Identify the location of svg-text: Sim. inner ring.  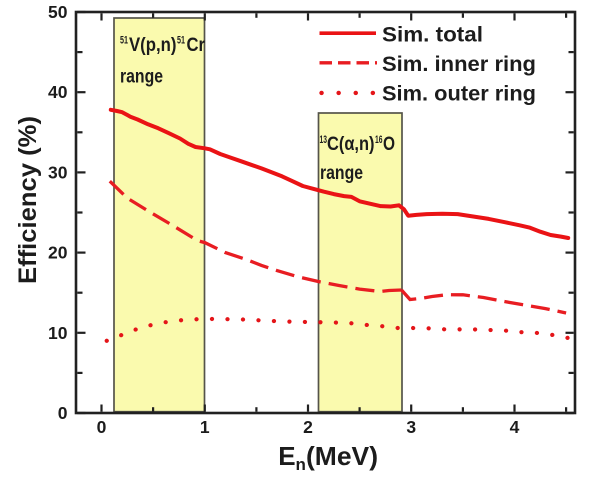
(459, 64).